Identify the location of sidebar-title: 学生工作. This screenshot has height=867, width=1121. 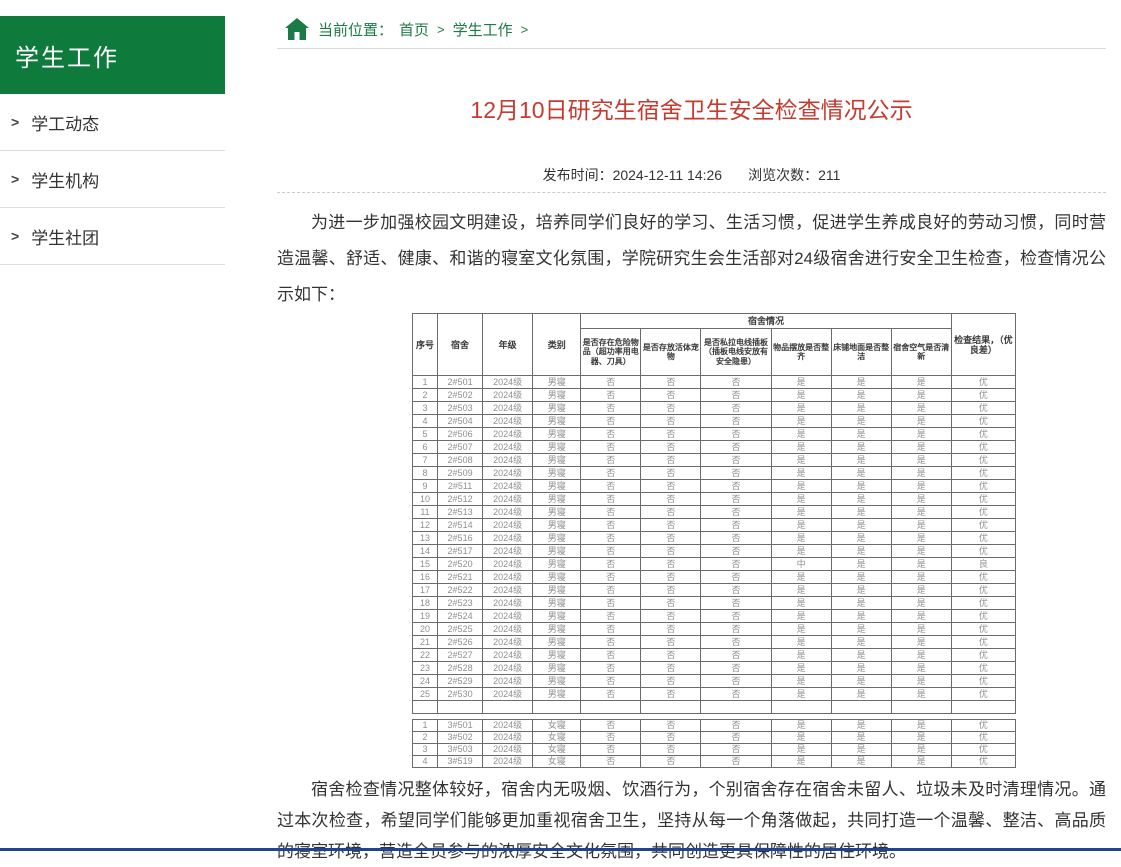
(112, 55).